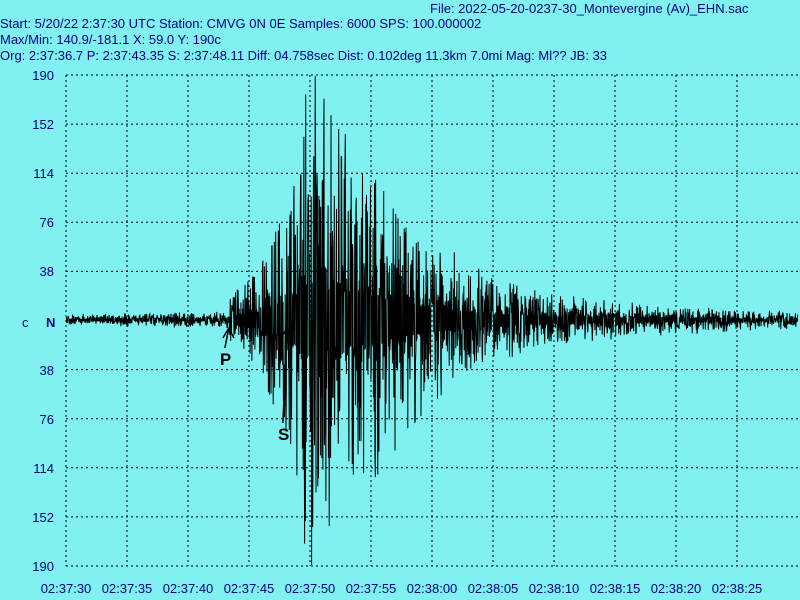  What do you see at coordinates (554, 588) in the screenshot?
I see `x-tick-label: 02:38:10` at bounding box center [554, 588].